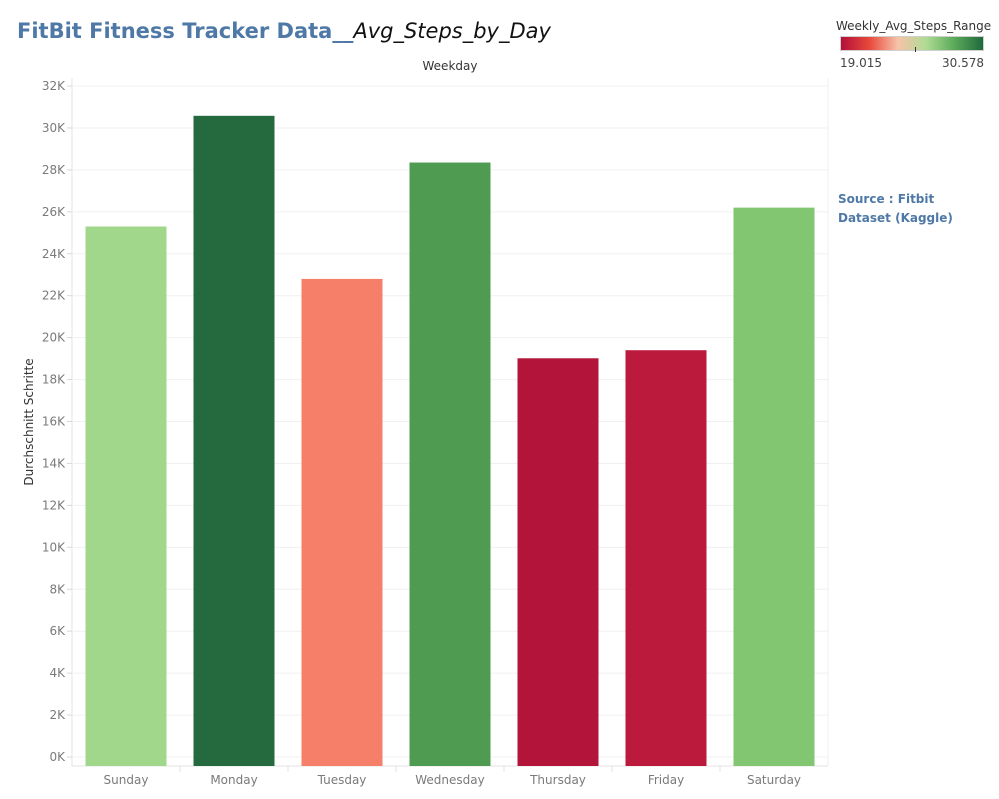 This screenshot has height=799, width=999. Describe the element at coordinates (233, 780) in the screenshot. I see `x-tick-label: Monday` at that location.